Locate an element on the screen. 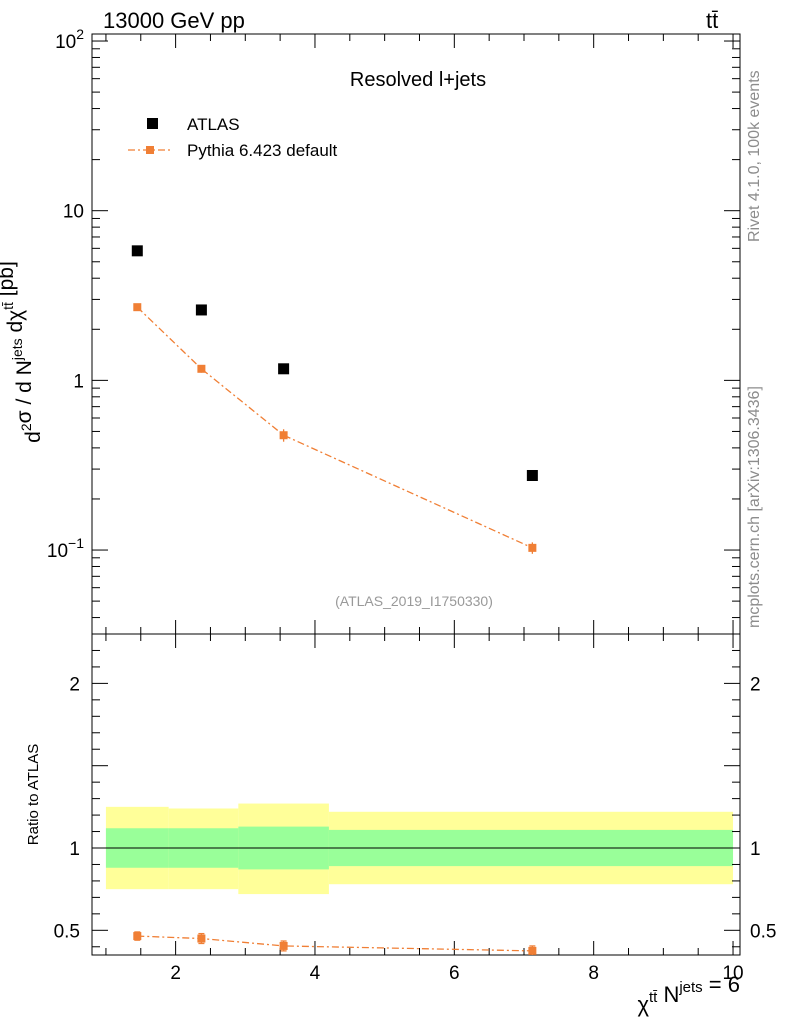  ratio-y-tick-label: 2 is located at coordinates (74, 684).